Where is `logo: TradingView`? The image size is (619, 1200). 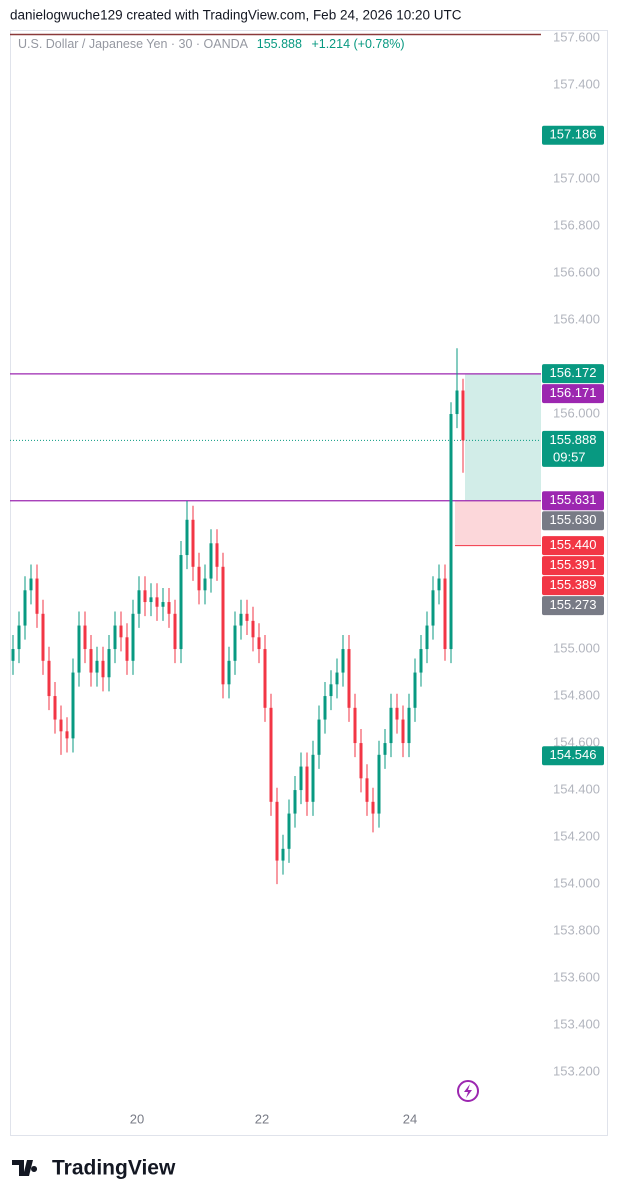
logo: TradingView is located at coordinates (94, 1168).